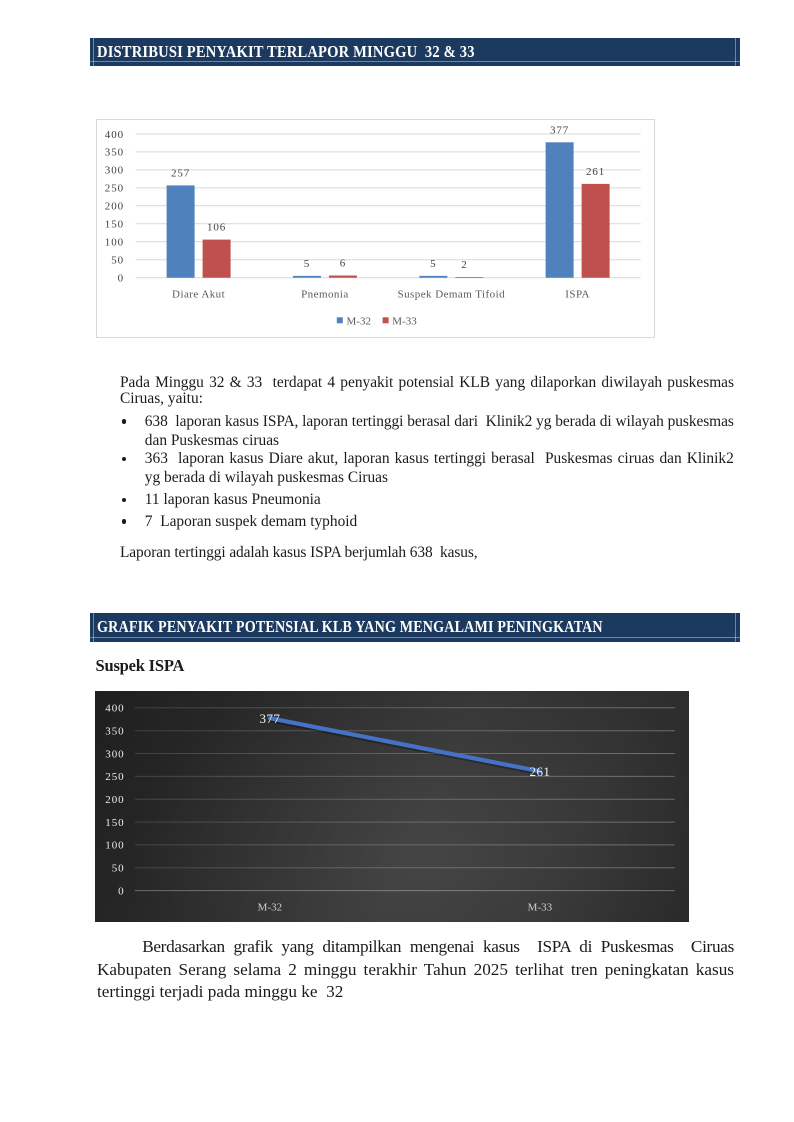 The image size is (794, 1122). What do you see at coordinates (216, 228) in the screenshot?
I see `svg-text: 106` at bounding box center [216, 228].